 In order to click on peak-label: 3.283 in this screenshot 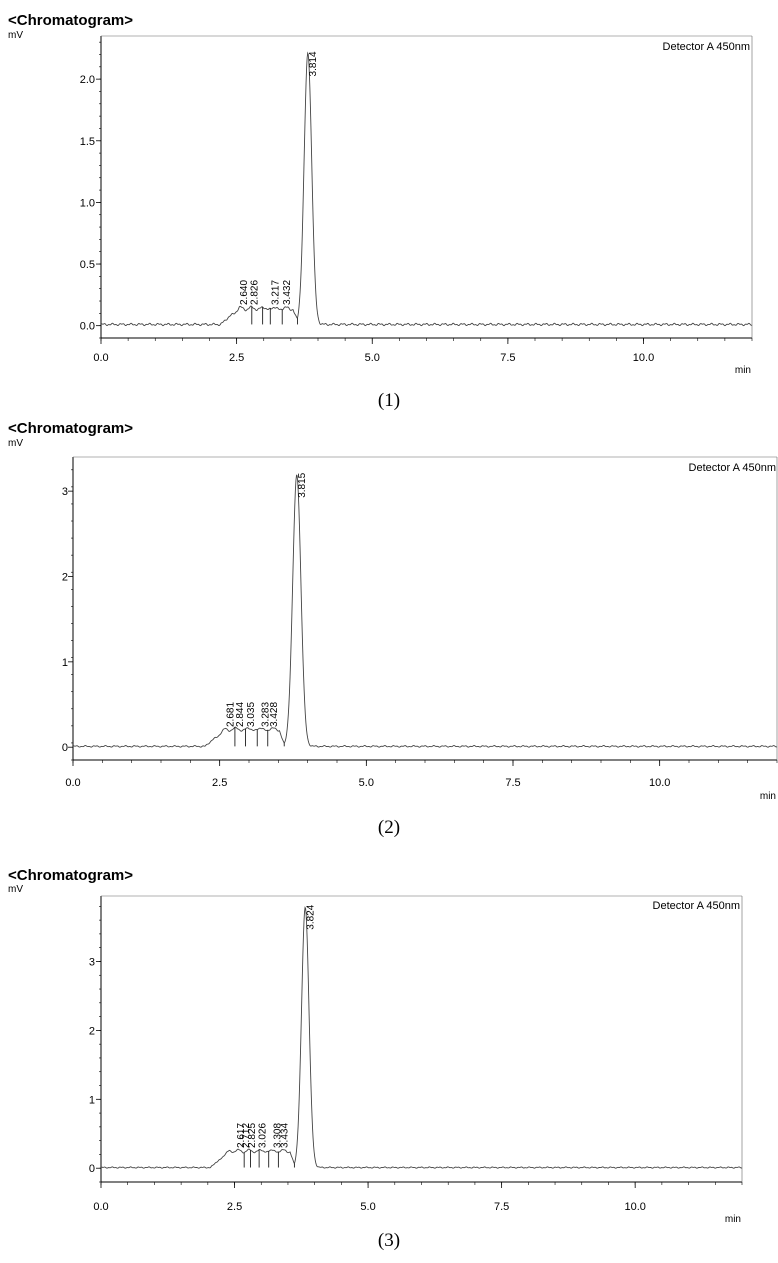, I will do `click(266, 714)`.